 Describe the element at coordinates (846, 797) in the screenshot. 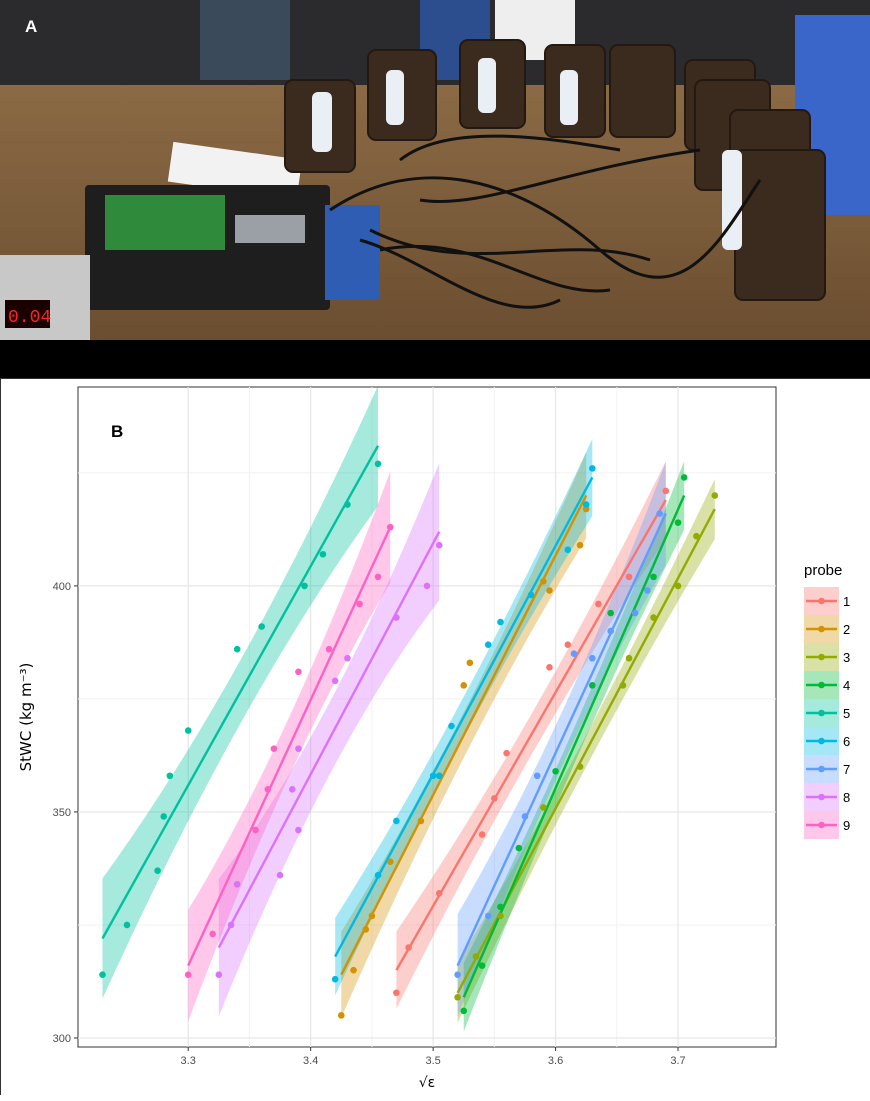

I see `legend-label-probe-8: 8` at that location.